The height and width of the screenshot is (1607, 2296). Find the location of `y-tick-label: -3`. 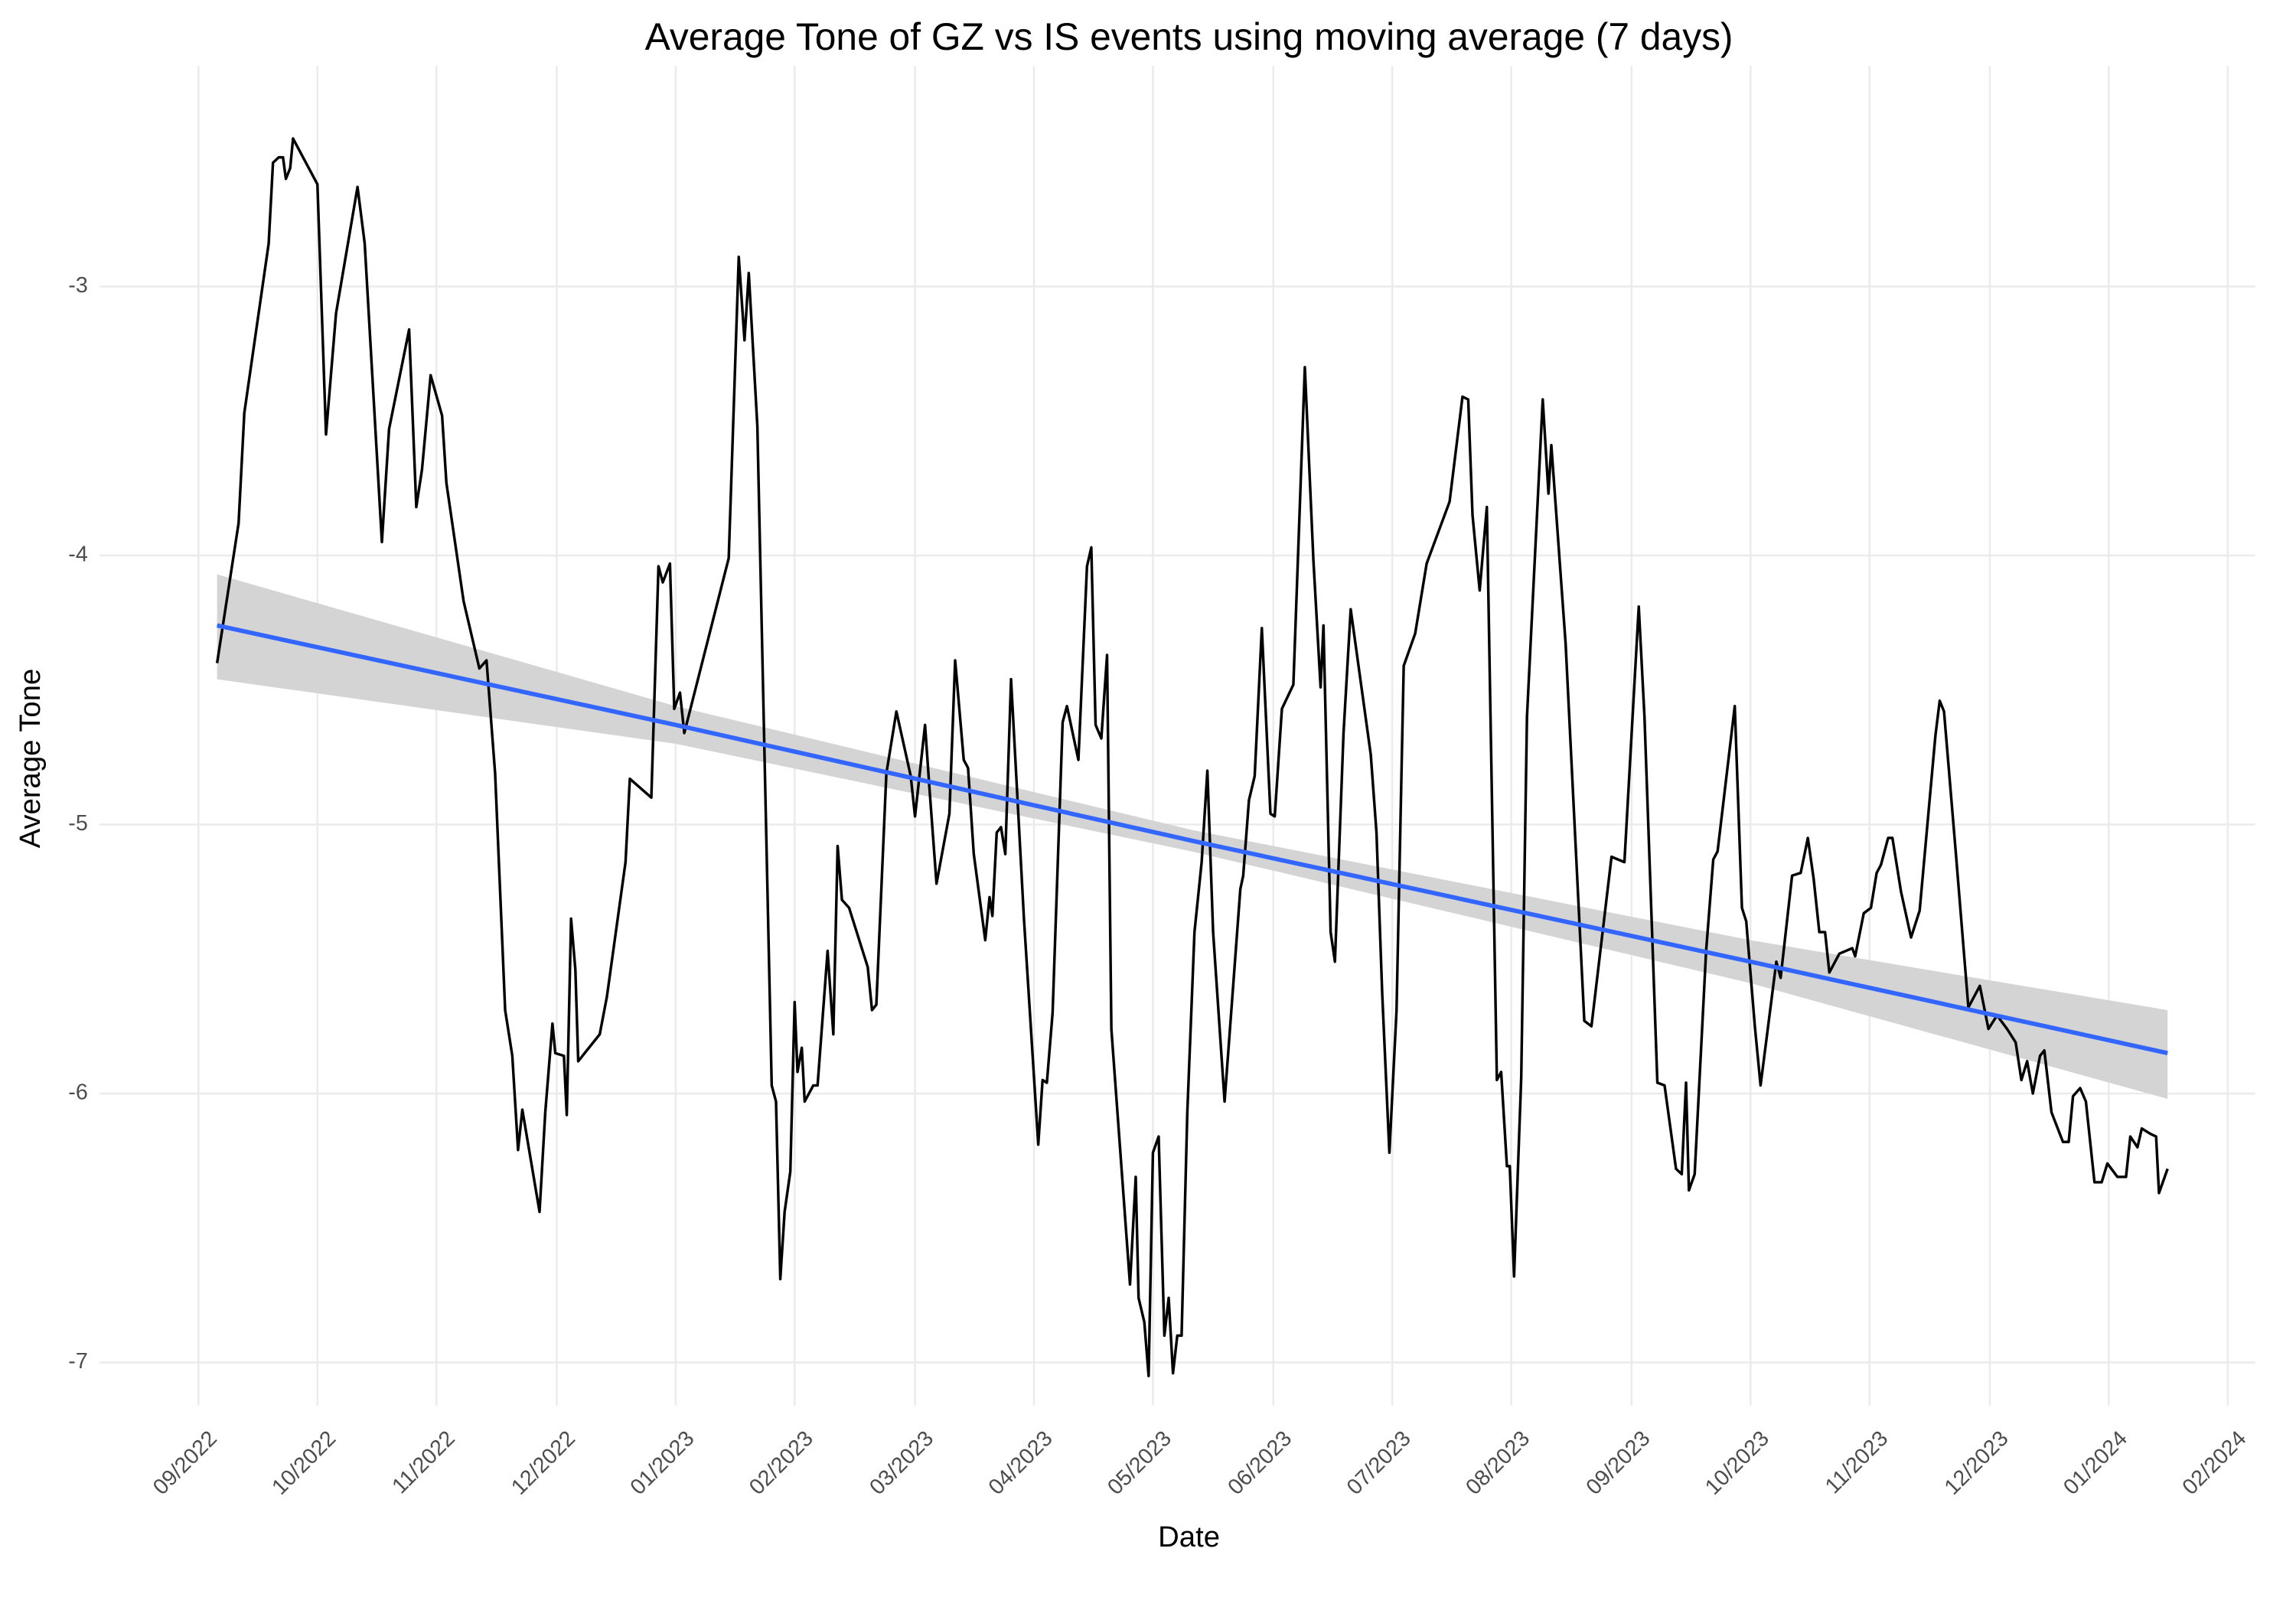

y-tick-label: -3 is located at coordinates (78, 285).